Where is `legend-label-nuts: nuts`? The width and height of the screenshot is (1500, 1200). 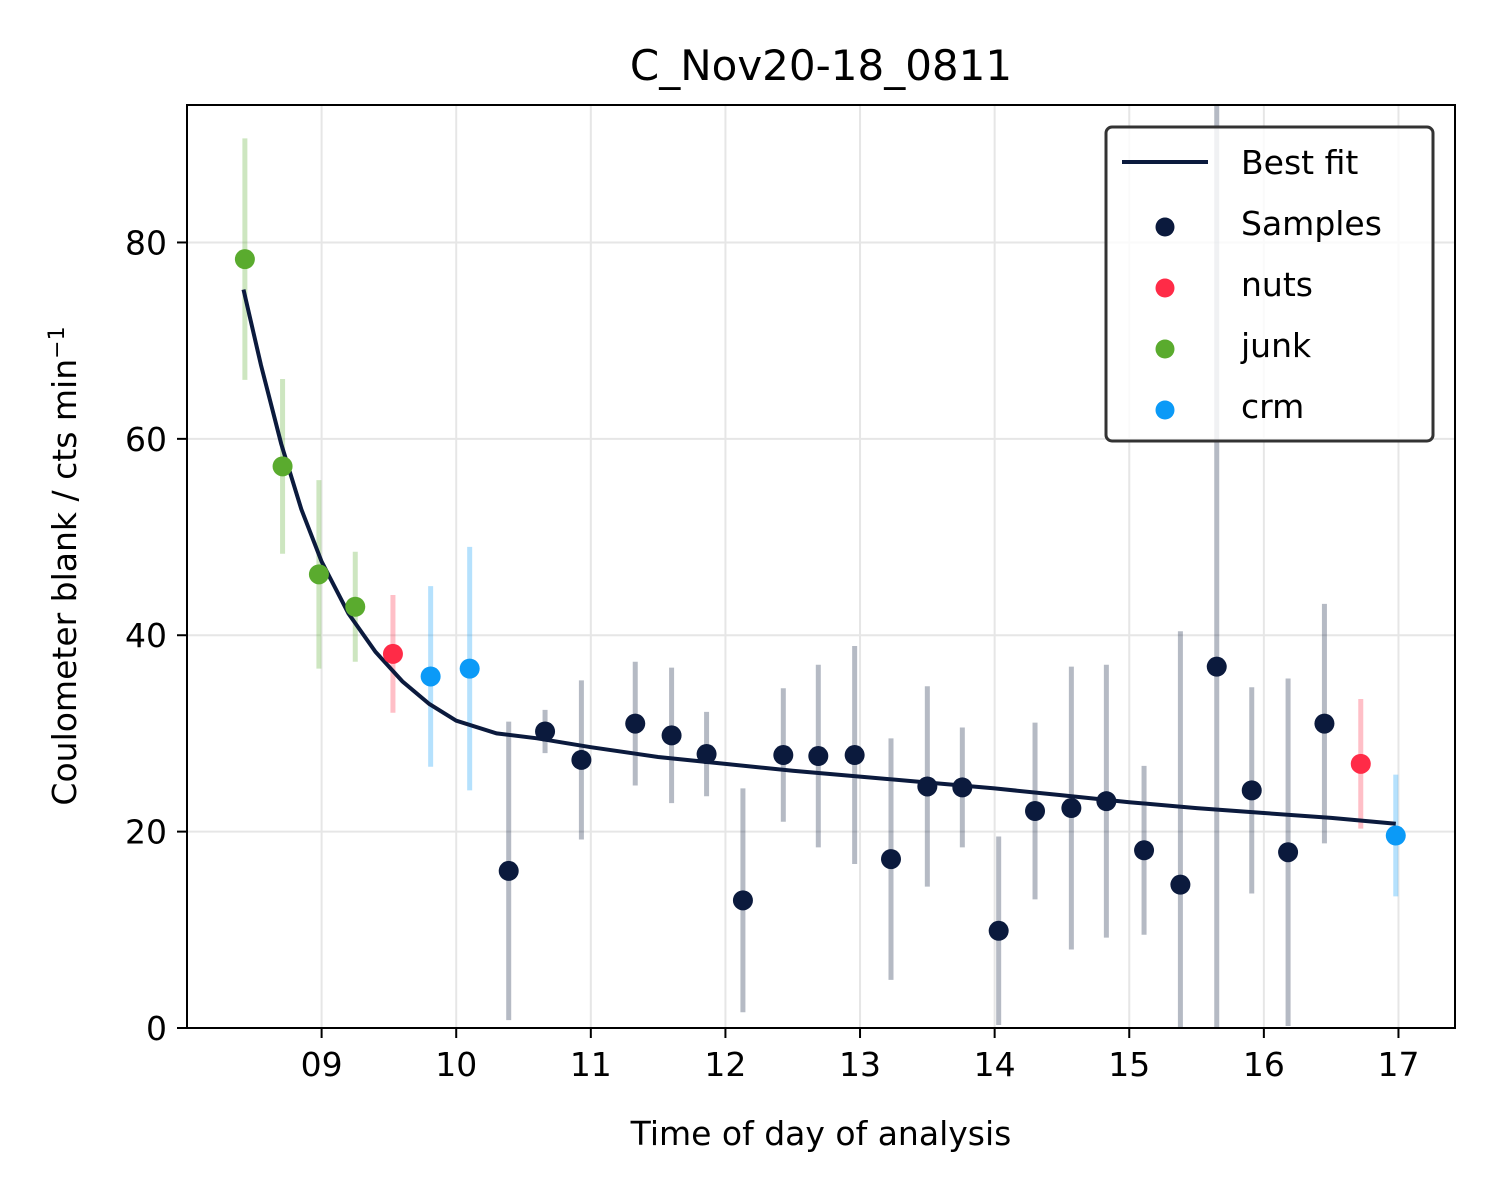 legend-label-nuts: nuts is located at coordinates (1277, 284).